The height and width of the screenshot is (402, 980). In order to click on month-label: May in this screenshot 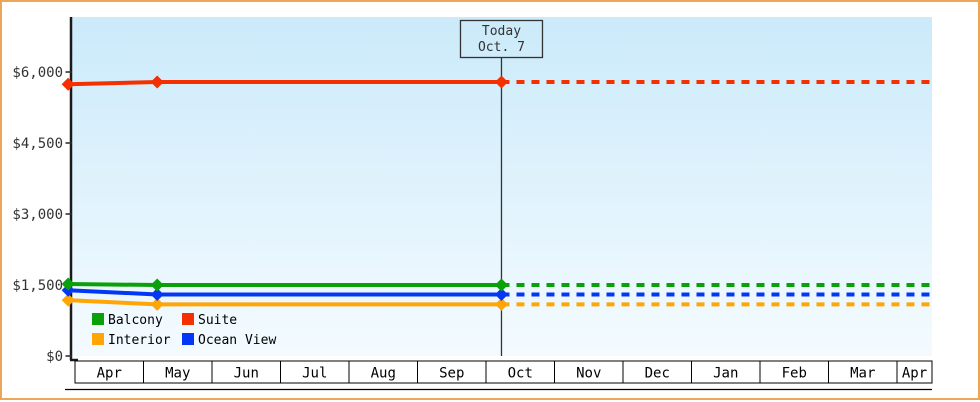, I will do `click(177, 374)`.